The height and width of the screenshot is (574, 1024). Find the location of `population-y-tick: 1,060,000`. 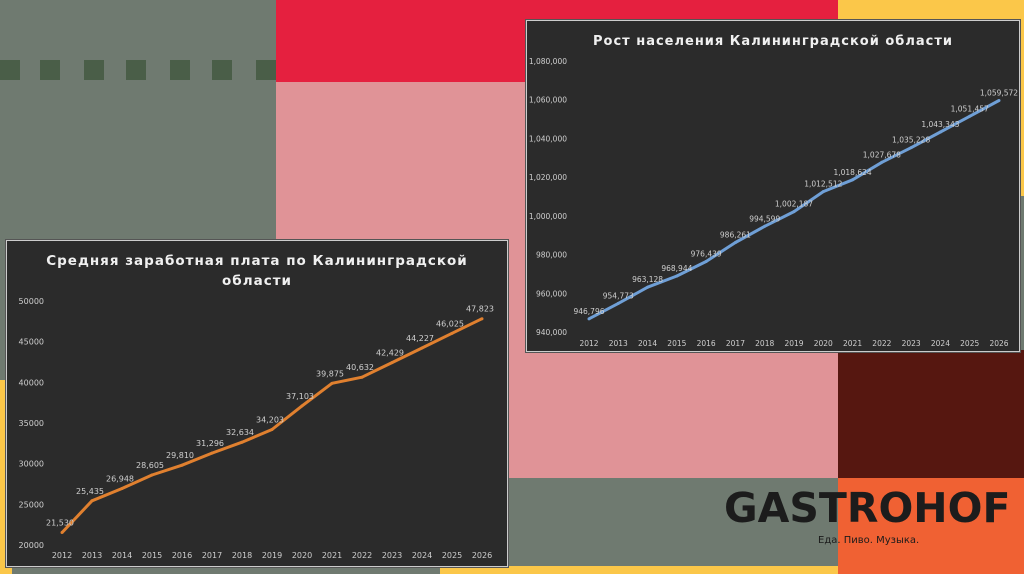

population-y-tick: 1,060,000 is located at coordinates (548, 100).